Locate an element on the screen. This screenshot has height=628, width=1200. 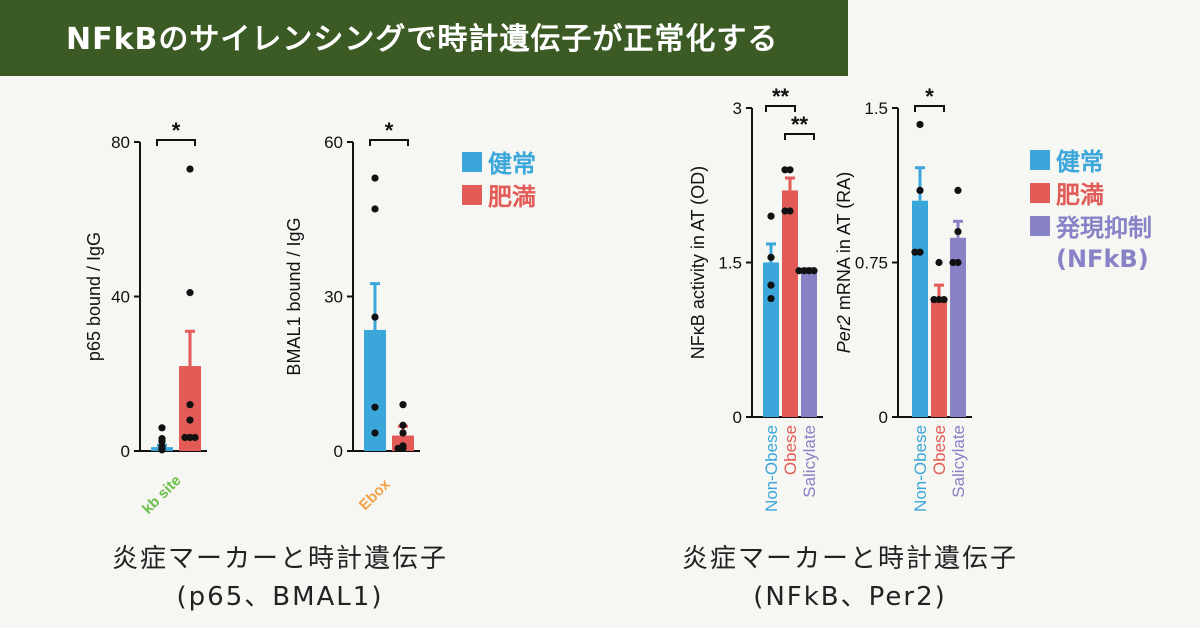
legend-label-obese: 肥満 is located at coordinates (1080, 195).